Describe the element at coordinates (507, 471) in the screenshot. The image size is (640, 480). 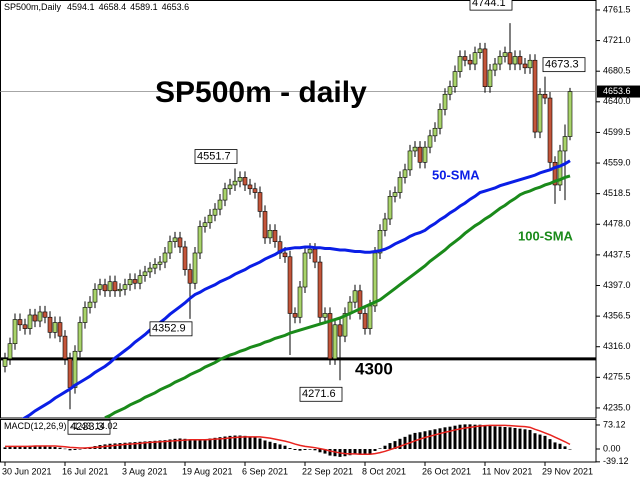
I see `x-tick-label: 11 Nov 2021` at that location.